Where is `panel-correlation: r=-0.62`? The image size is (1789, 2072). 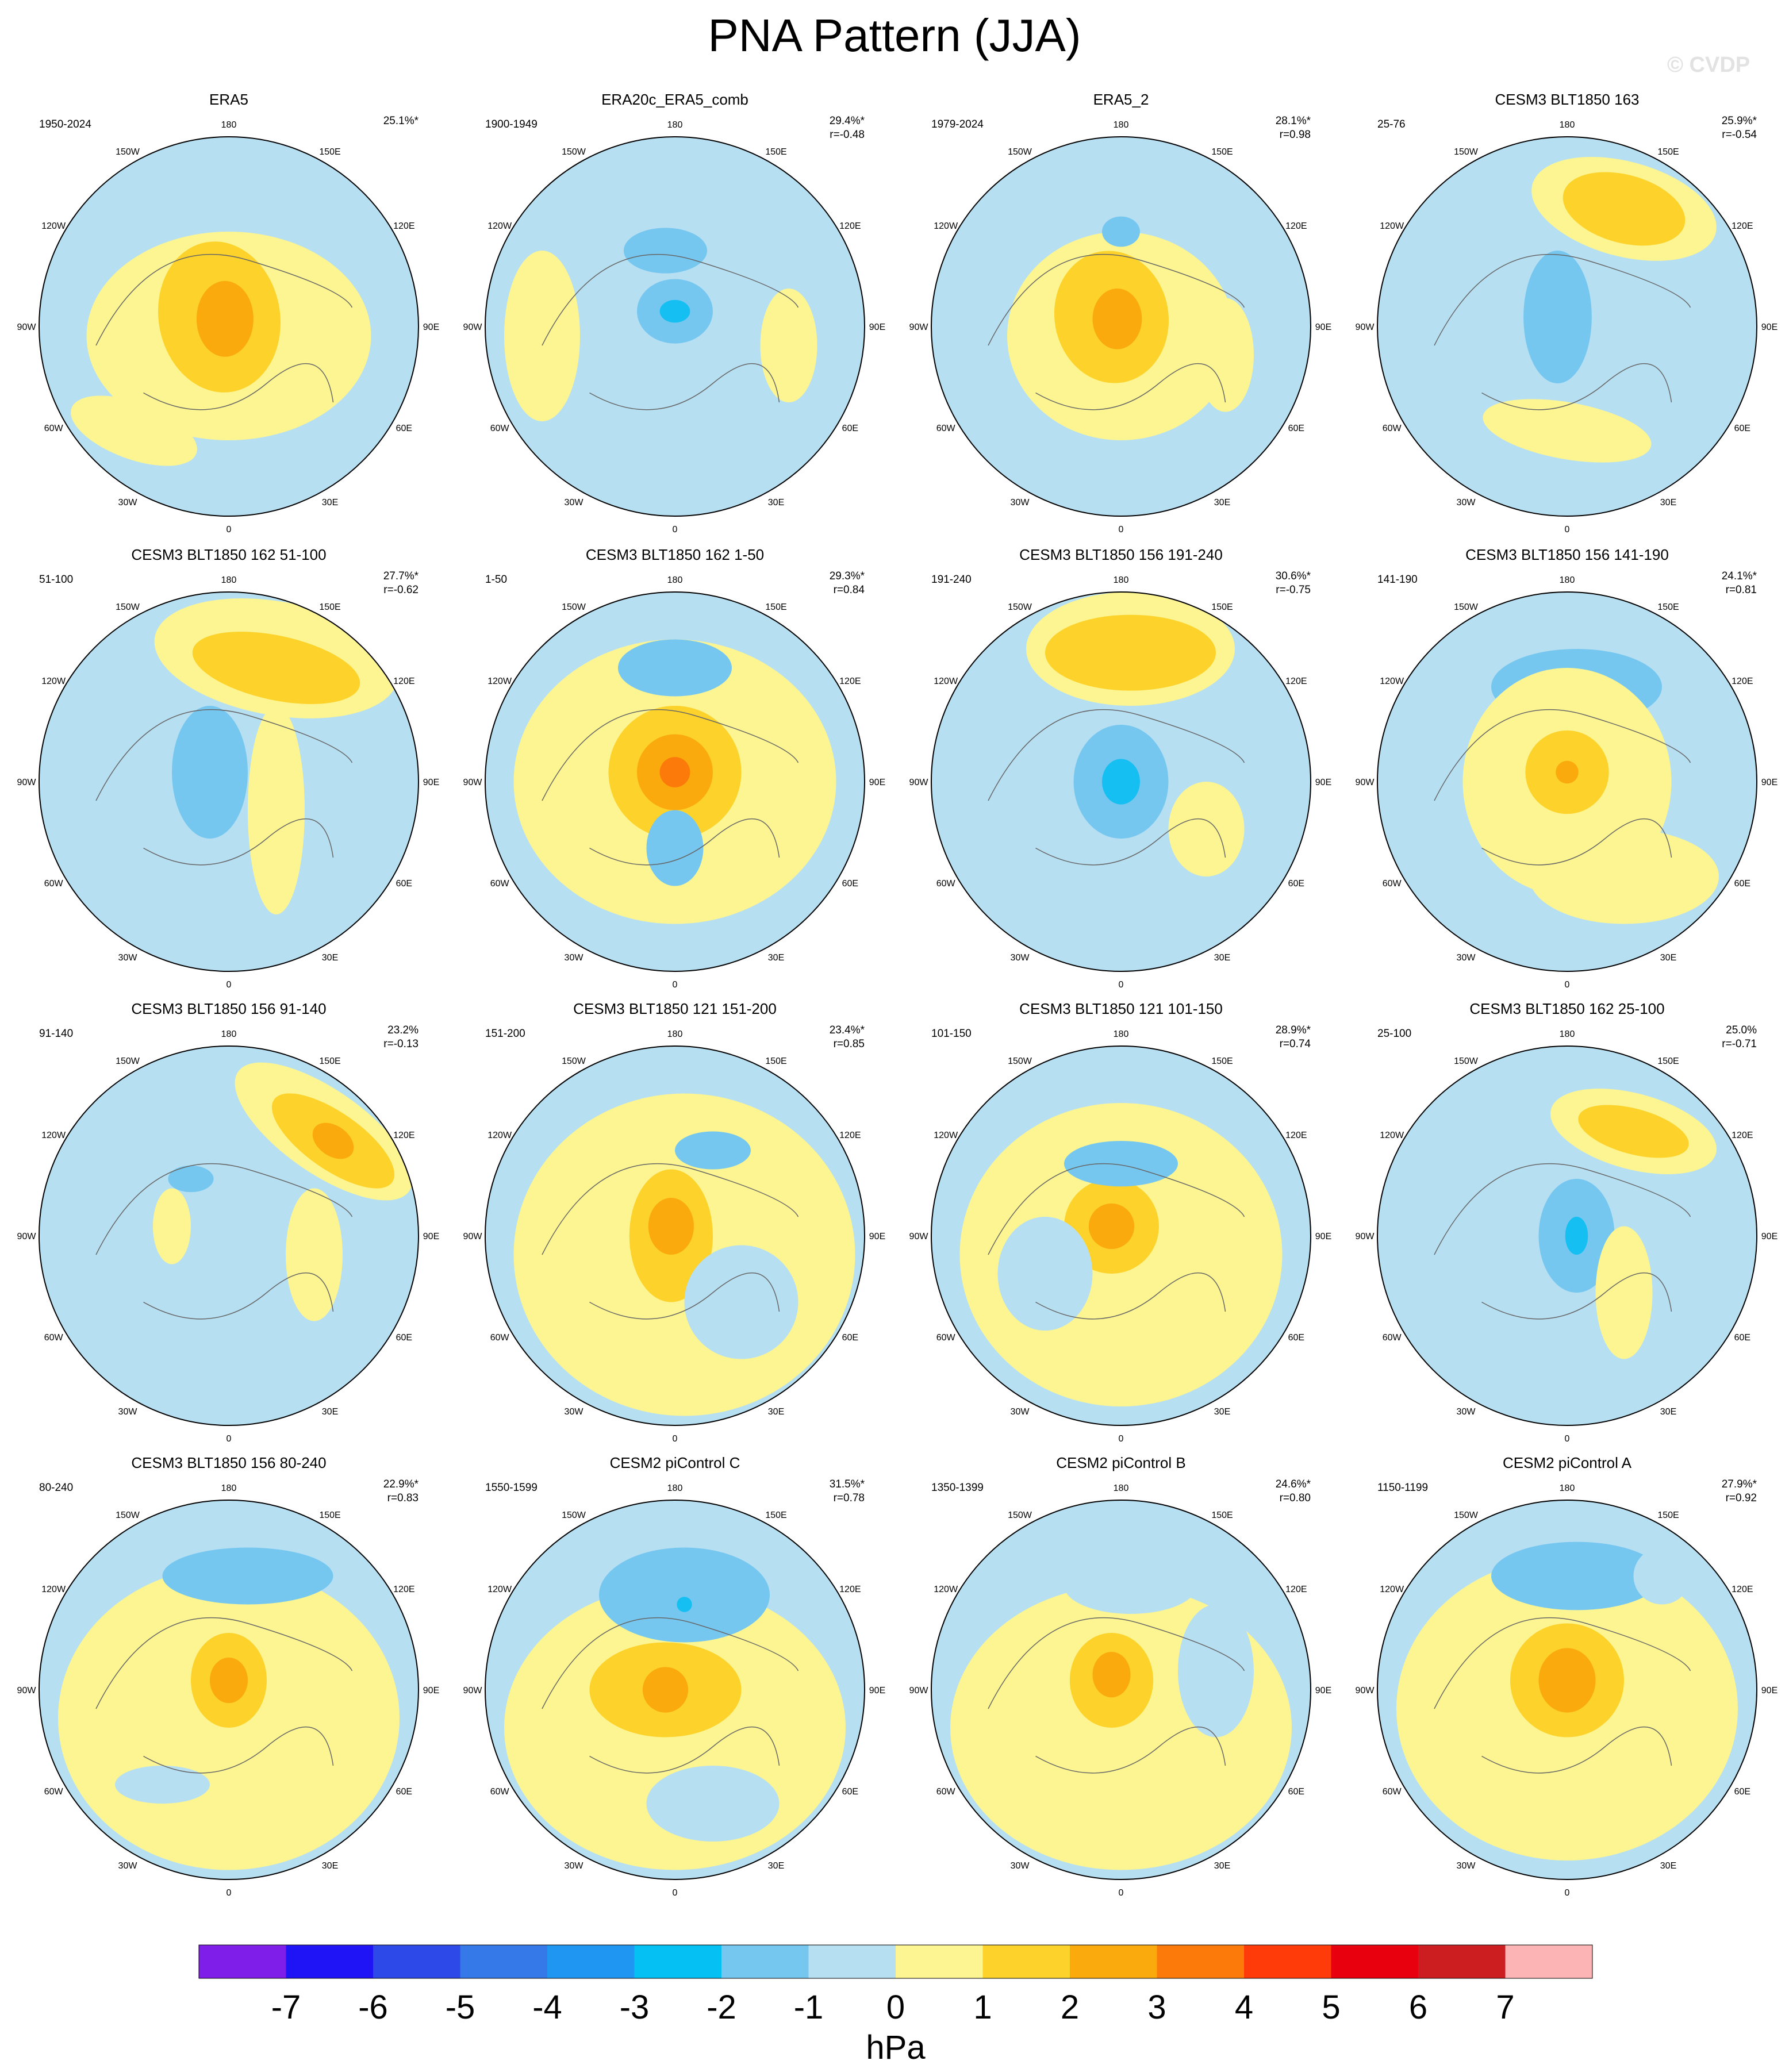 panel-correlation: r=-0.62 is located at coordinates (401, 590).